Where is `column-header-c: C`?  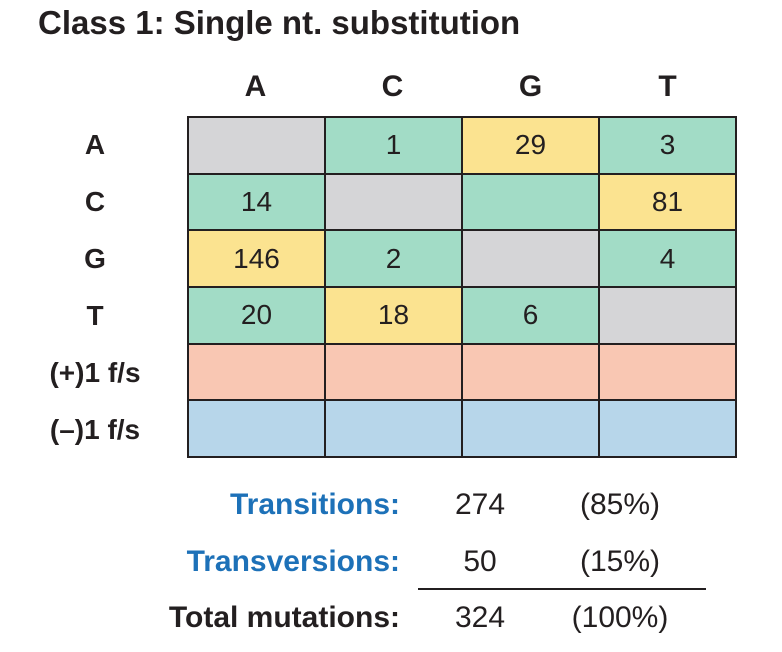
column-header-c: C is located at coordinates (392, 86).